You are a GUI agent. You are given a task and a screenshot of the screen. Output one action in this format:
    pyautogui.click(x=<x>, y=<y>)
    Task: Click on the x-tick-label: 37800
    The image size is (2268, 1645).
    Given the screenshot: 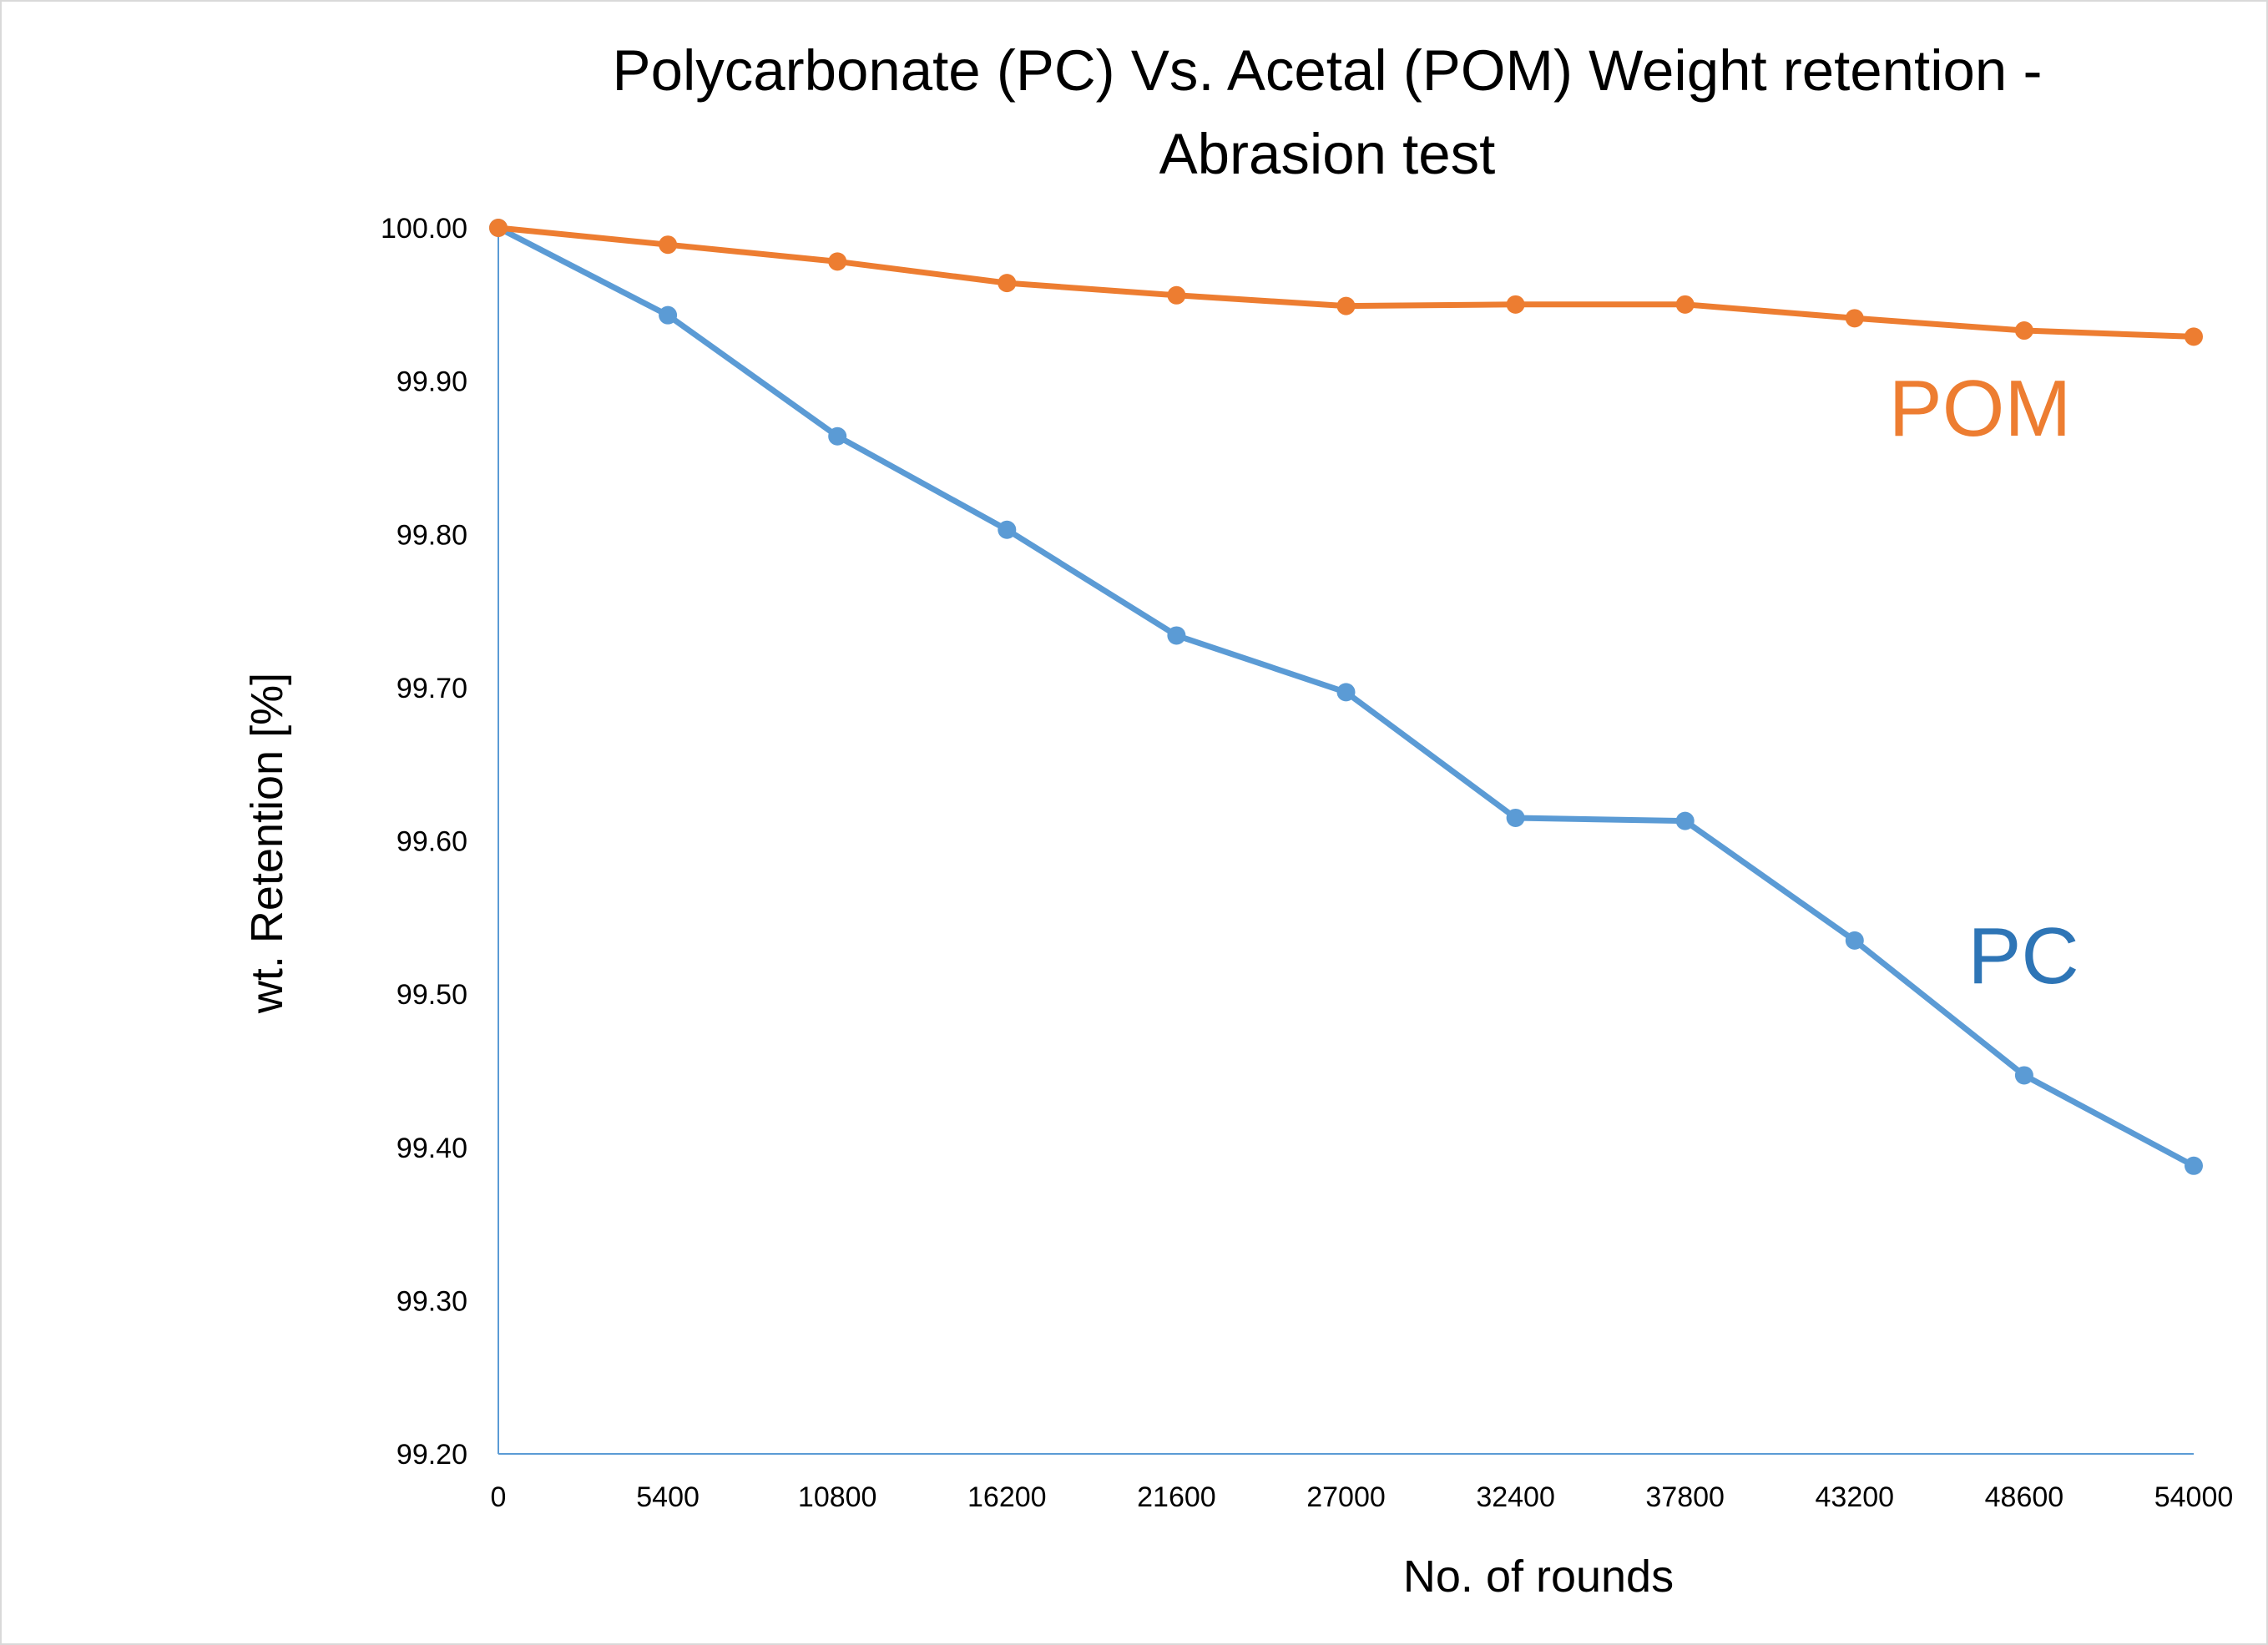 What is the action you would take?
    pyautogui.click(x=1685, y=1497)
    